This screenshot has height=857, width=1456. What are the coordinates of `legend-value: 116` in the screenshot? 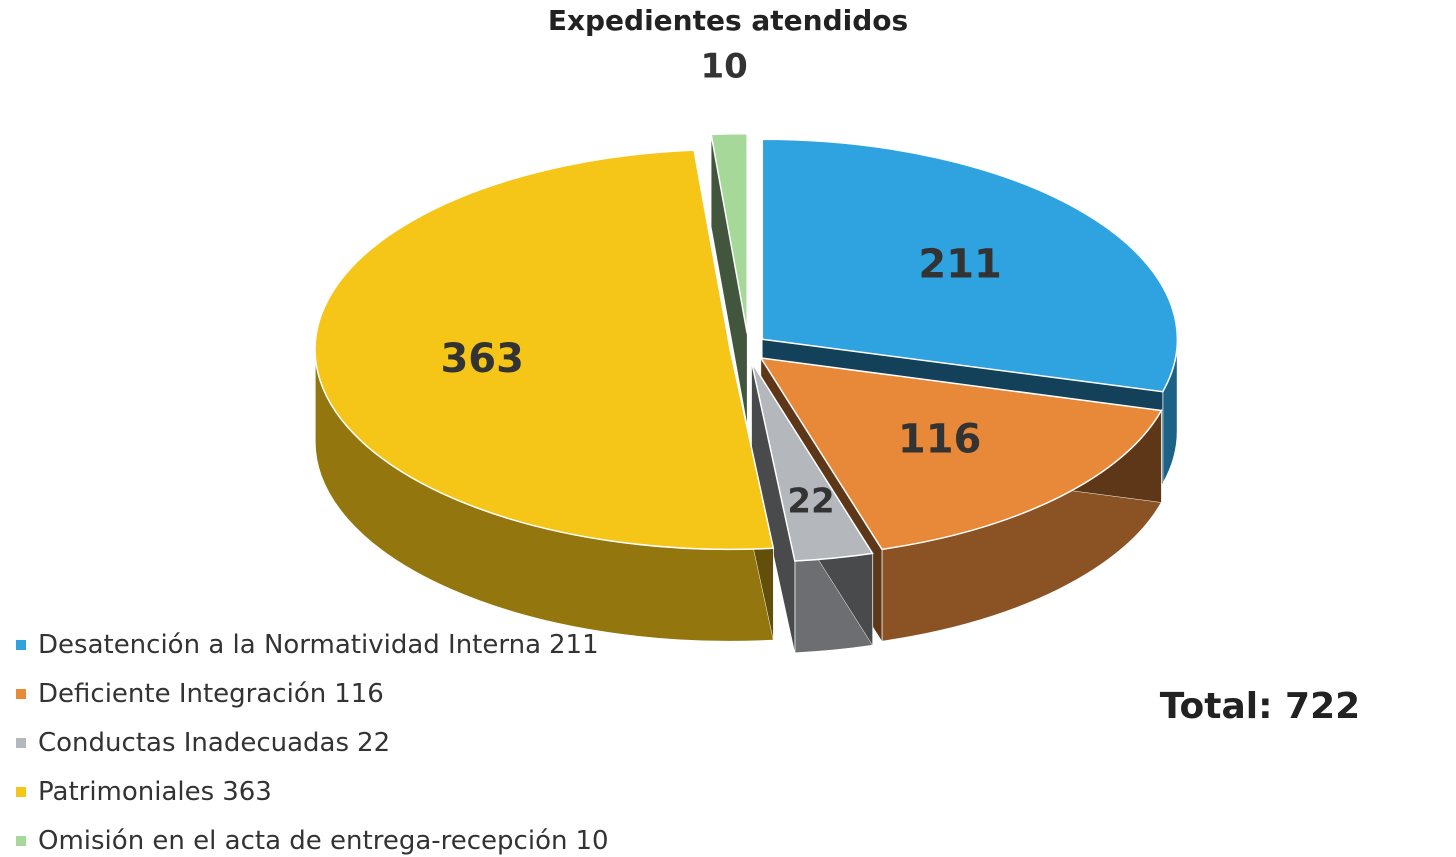 It's located at (359, 694).